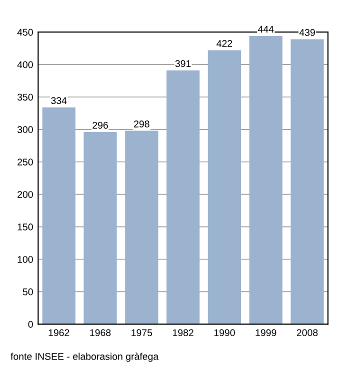  Describe the element at coordinates (266, 332) in the screenshot. I see `x-tick-label: 1999` at that location.